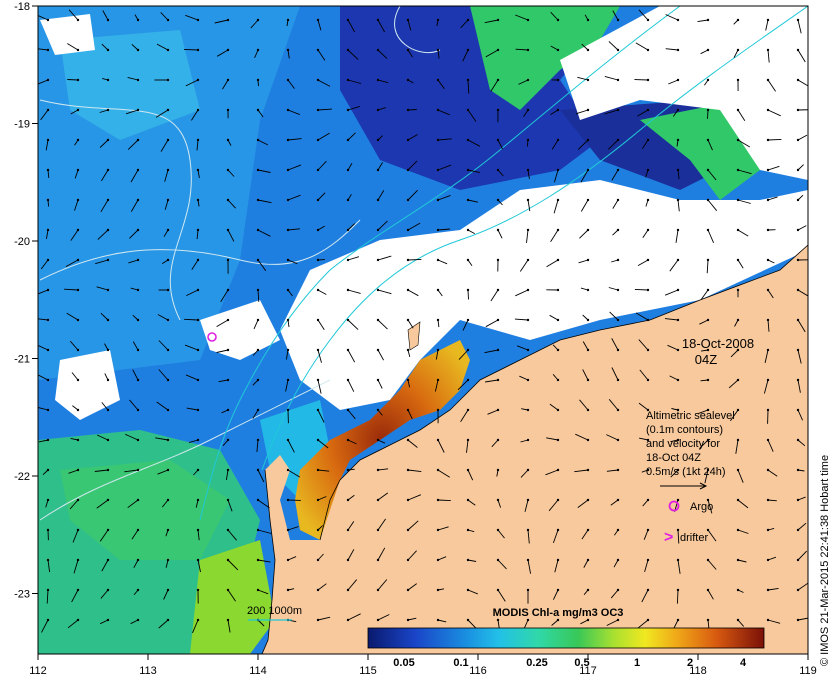 This screenshot has height=685, width=840. Describe the element at coordinates (38, 671) in the screenshot. I see `x-tick-label: 112` at that location.